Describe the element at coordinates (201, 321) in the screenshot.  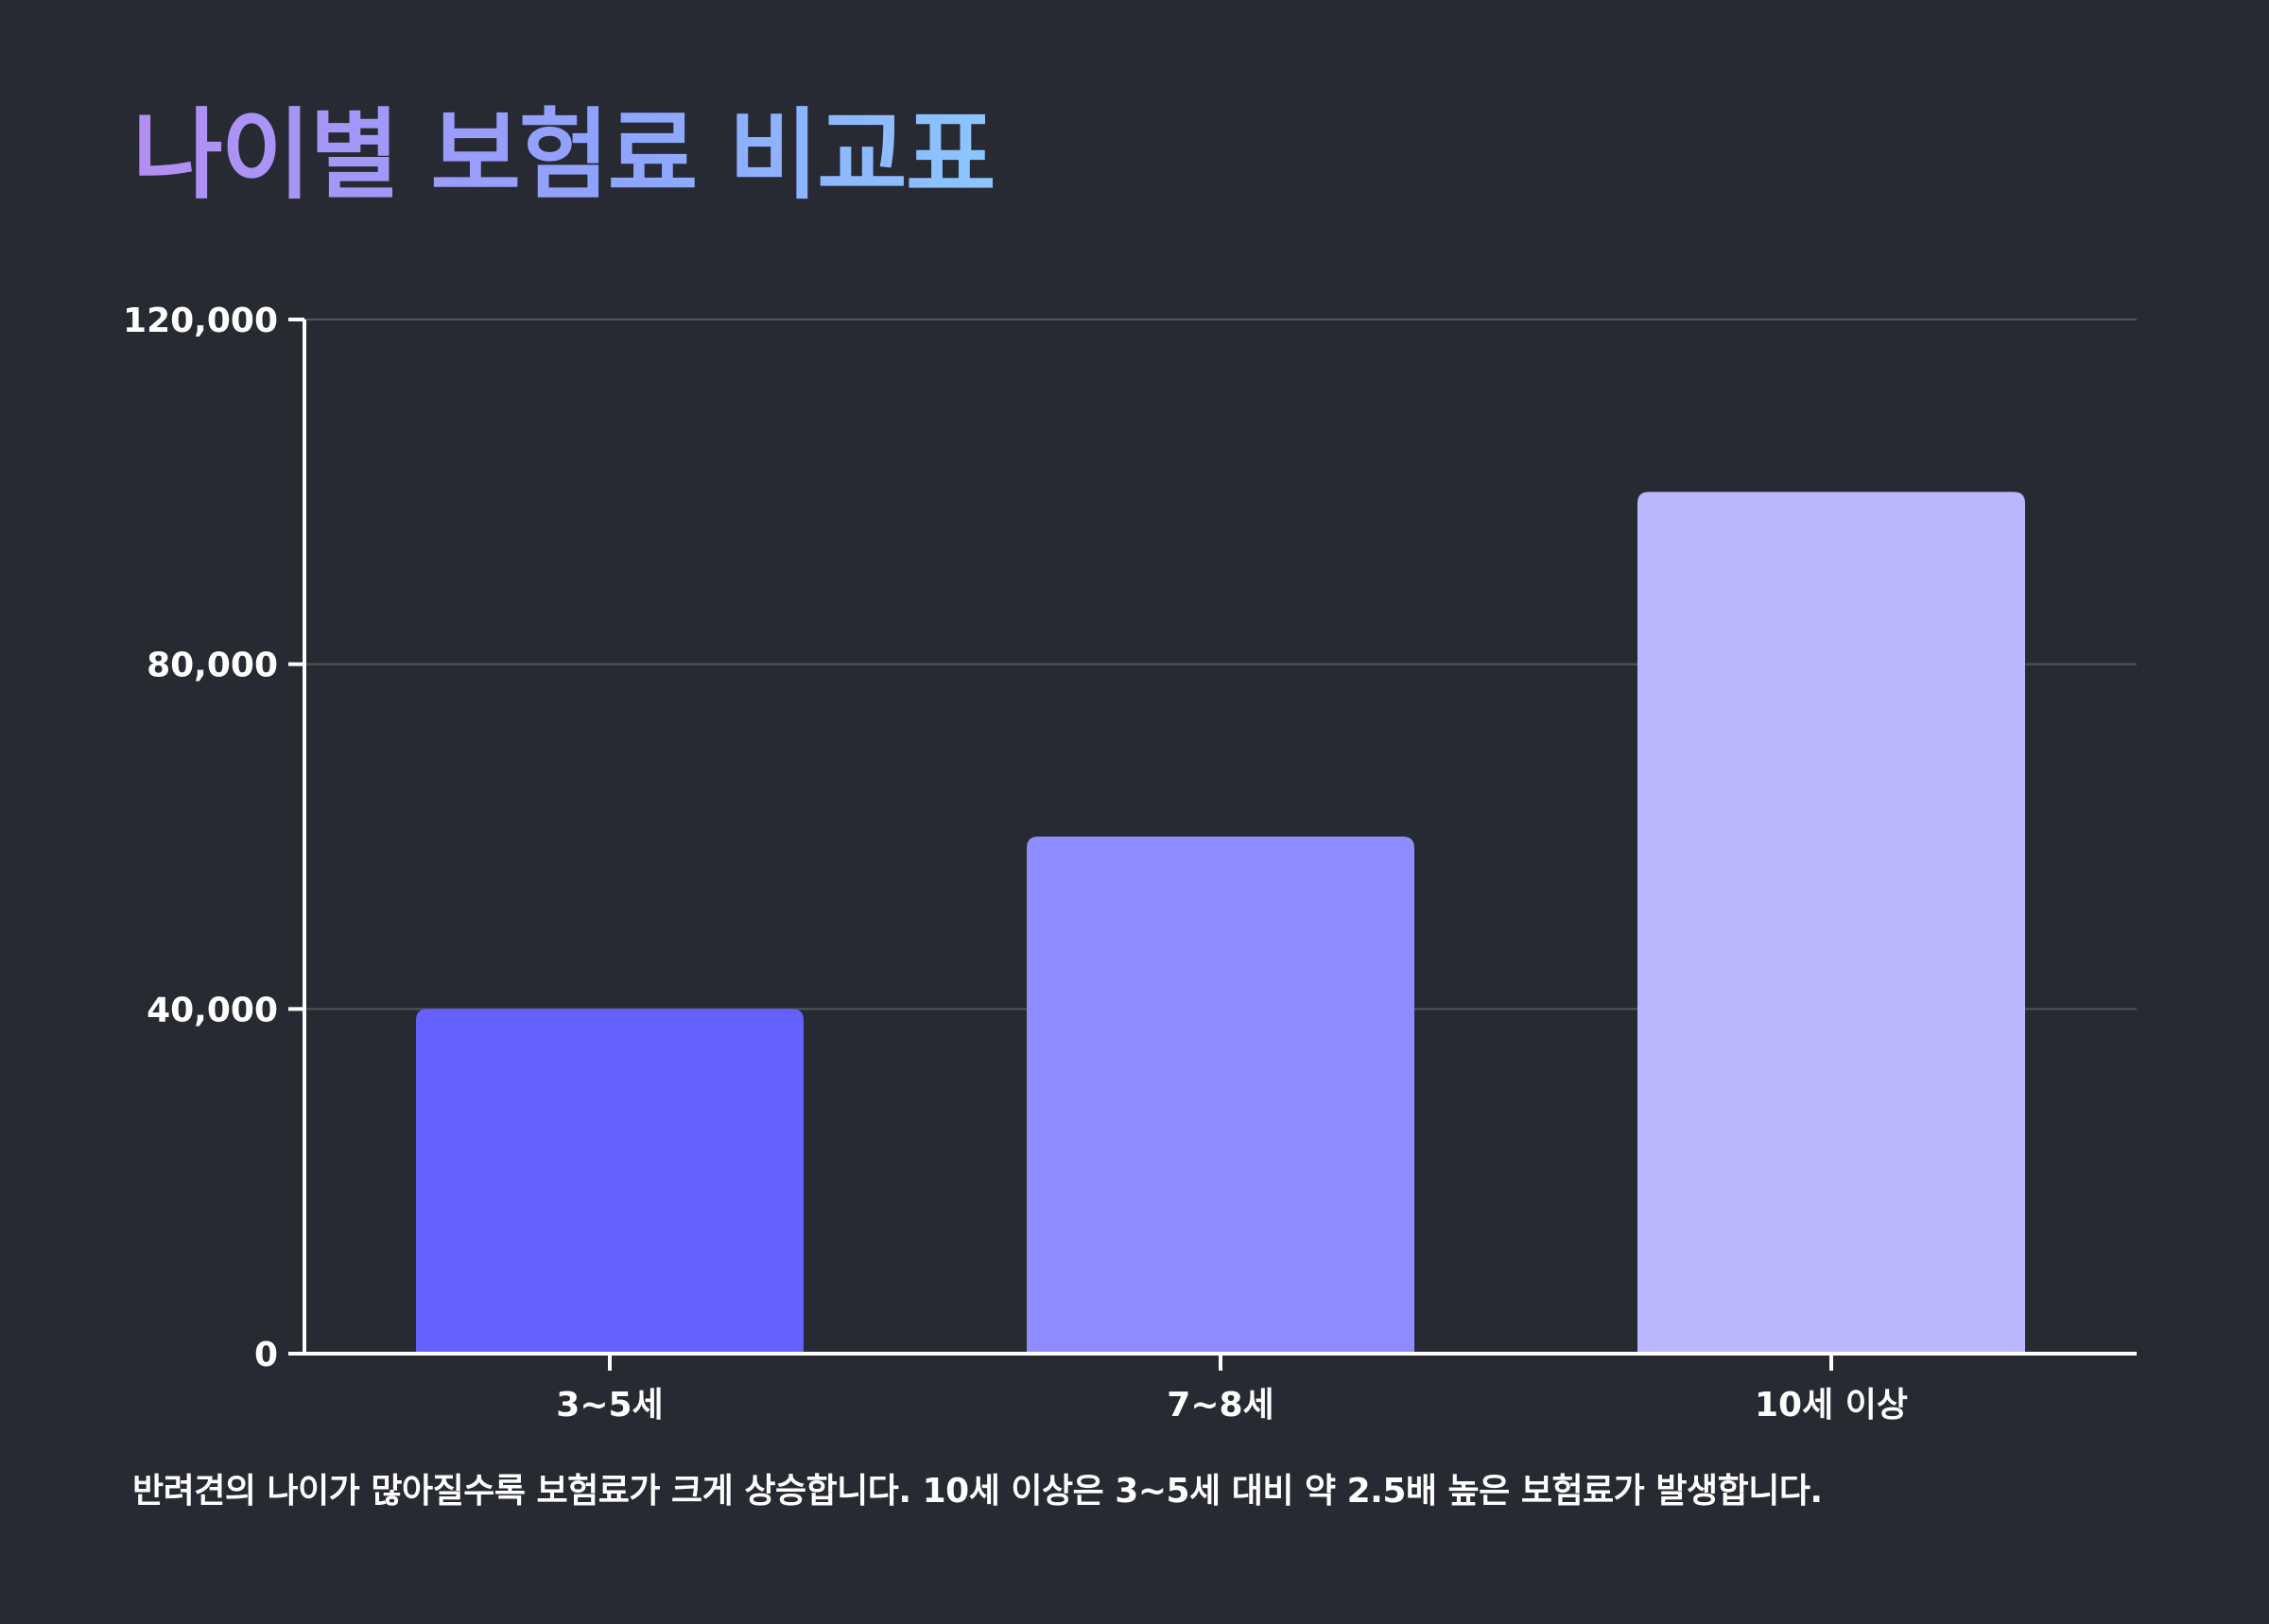
I see `y-tick-label: 120,000` at that location.